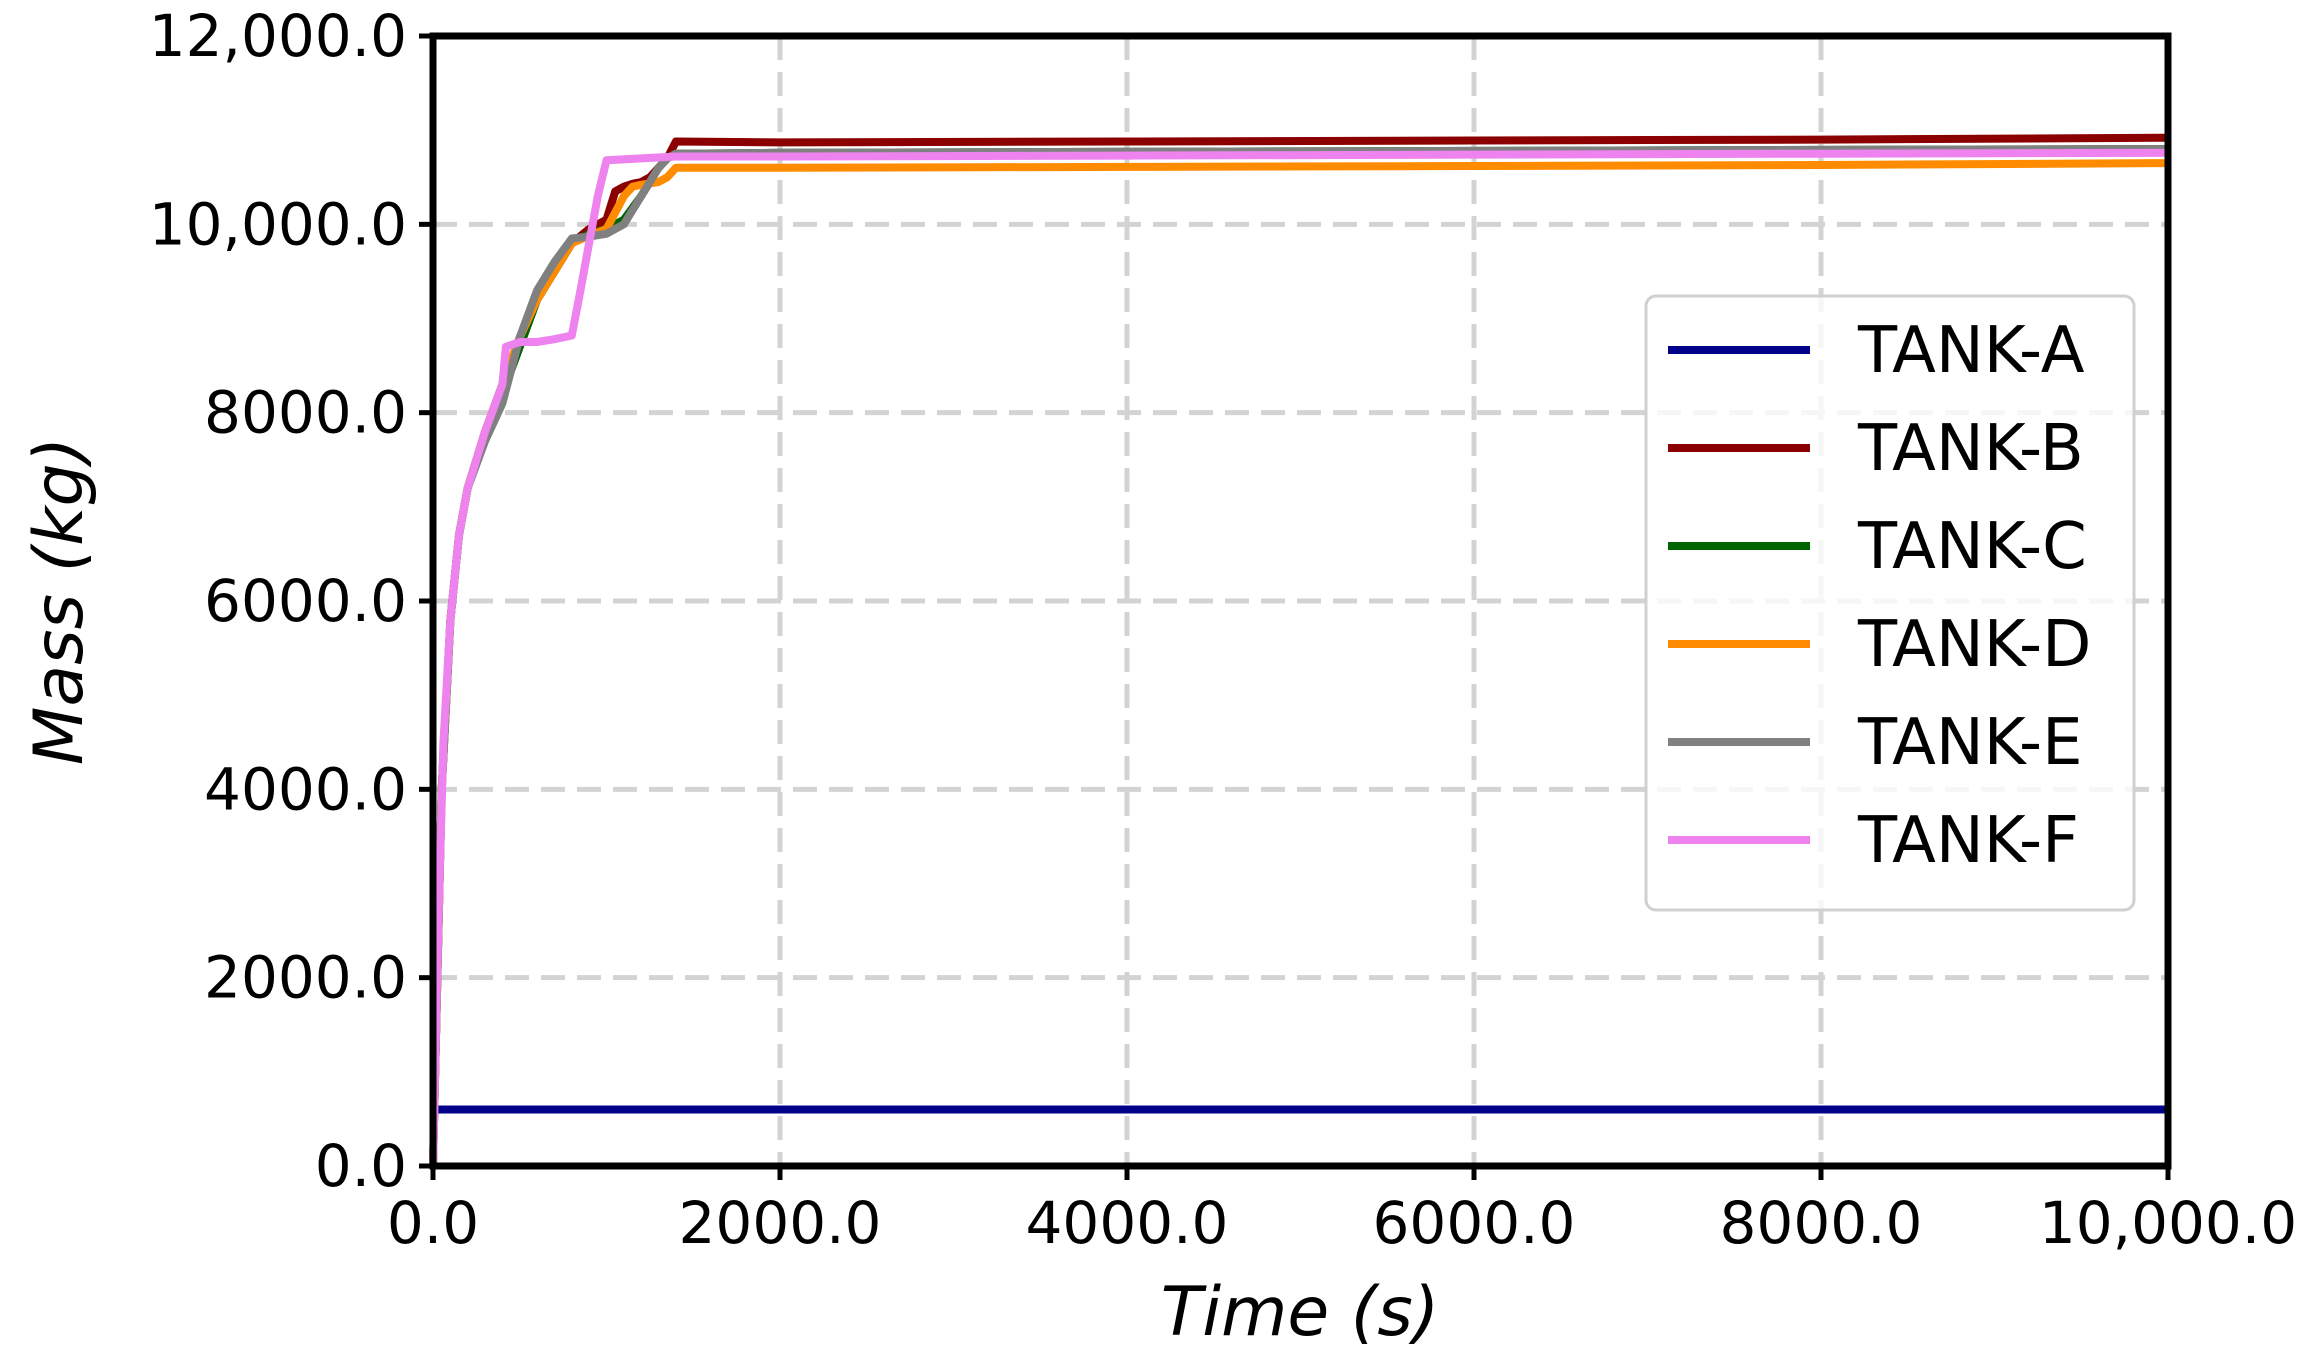  What do you see at coordinates (1970, 743) in the screenshot?
I see `legend-label-tank-e: TANK-E` at bounding box center [1970, 743].